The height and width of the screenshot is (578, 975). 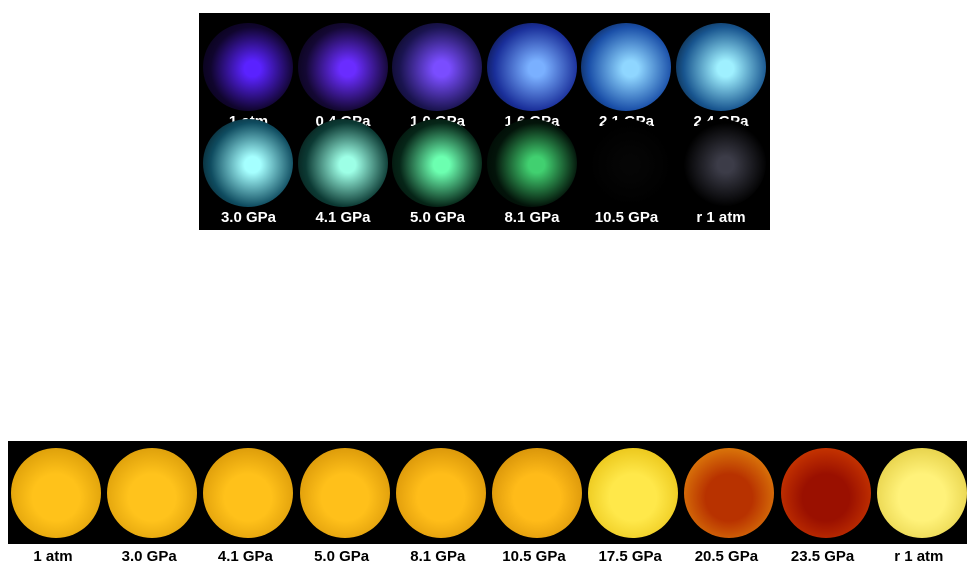 What do you see at coordinates (53, 556) in the screenshot?
I see `pressure-label: 1 atm` at bounding box center [53, 556].